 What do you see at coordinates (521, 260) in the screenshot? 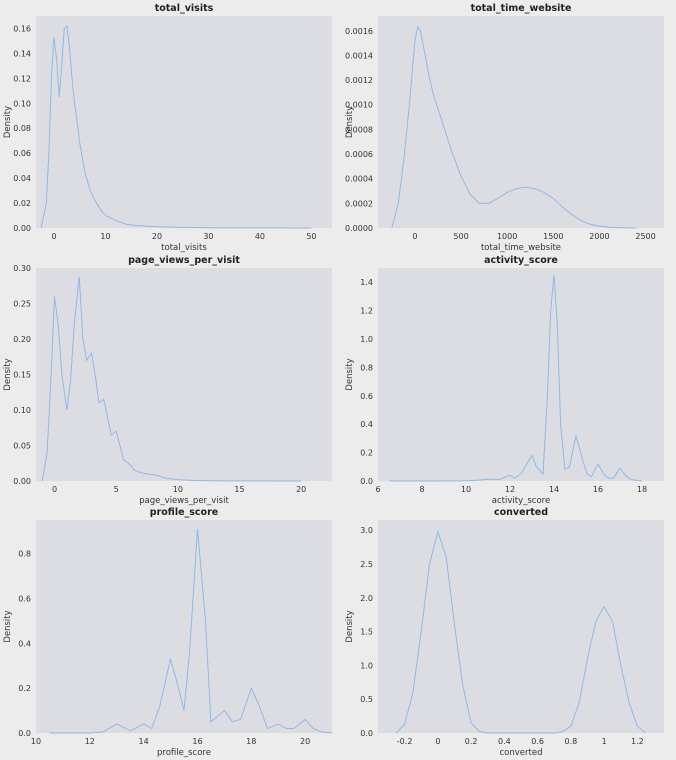
I see `subplot-title: activity_score` at bounding box center [521, 260].